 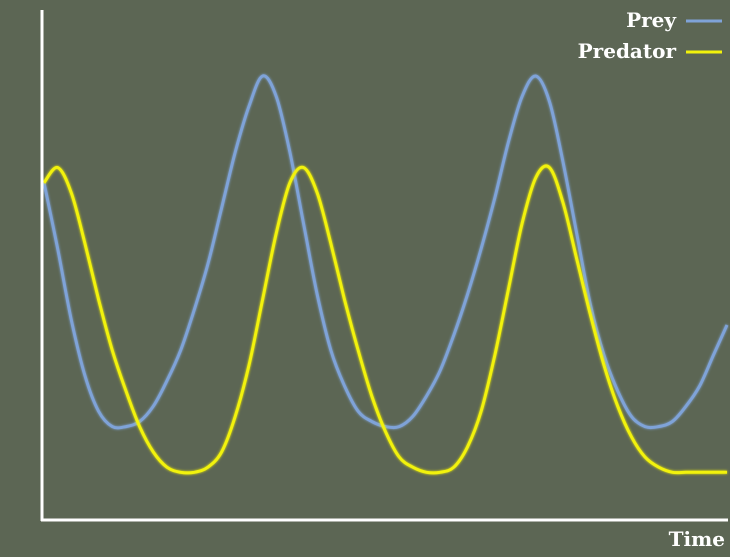 What do you see at coordinates (627, 51) in the screenshot?
I see `legend-label-predator: Predator` at bounding box center [627, 51].